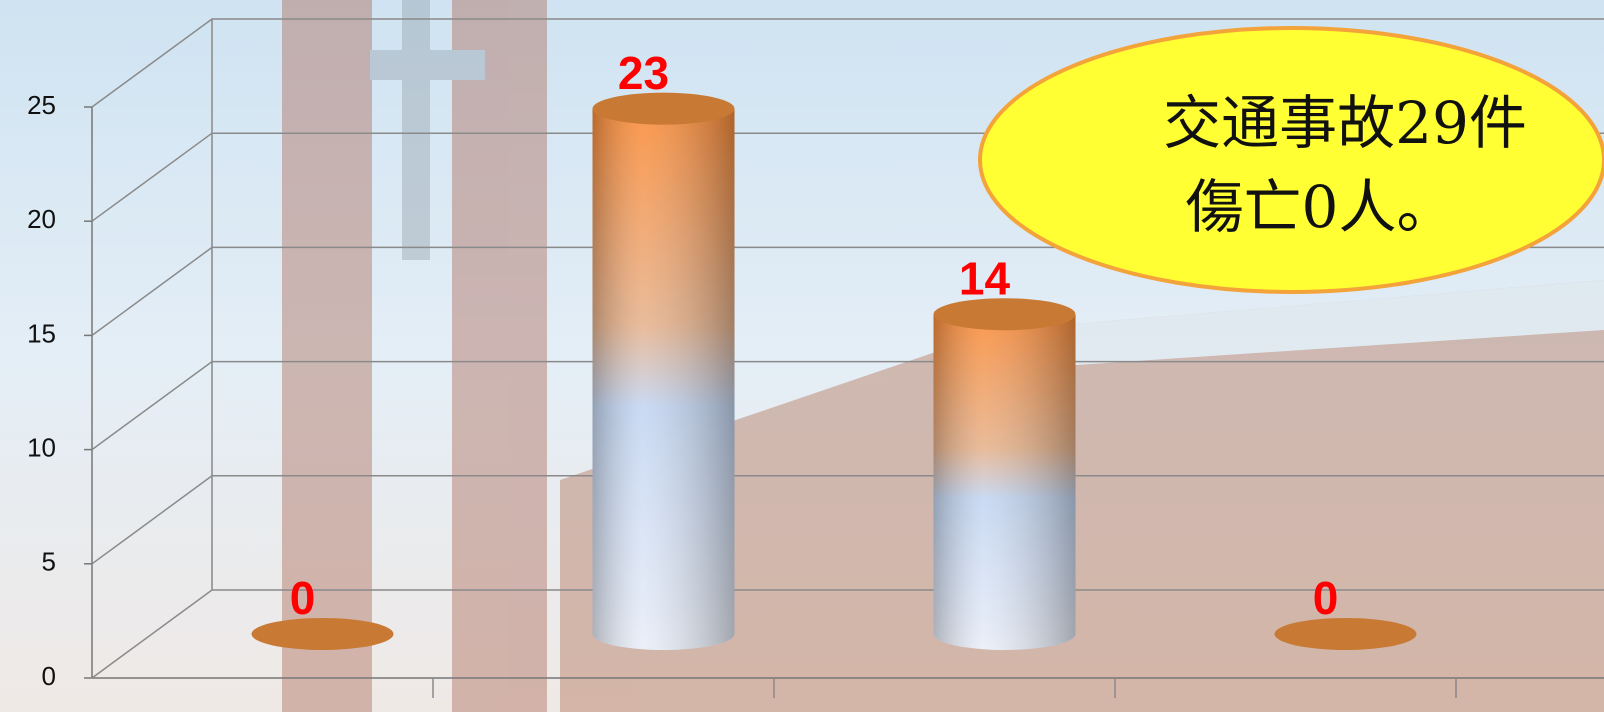 The image size is (1604, 712). I want to click on callout-line: 交通事故29件, so click(1345, 123).